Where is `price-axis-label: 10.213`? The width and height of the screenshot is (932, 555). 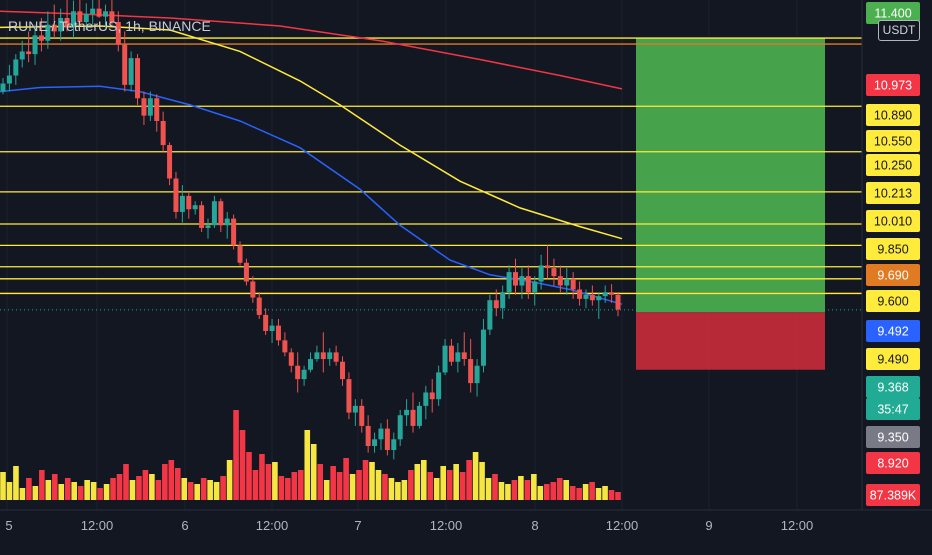 price-axis-label: 10.213 is located at coordinates (893, 194).